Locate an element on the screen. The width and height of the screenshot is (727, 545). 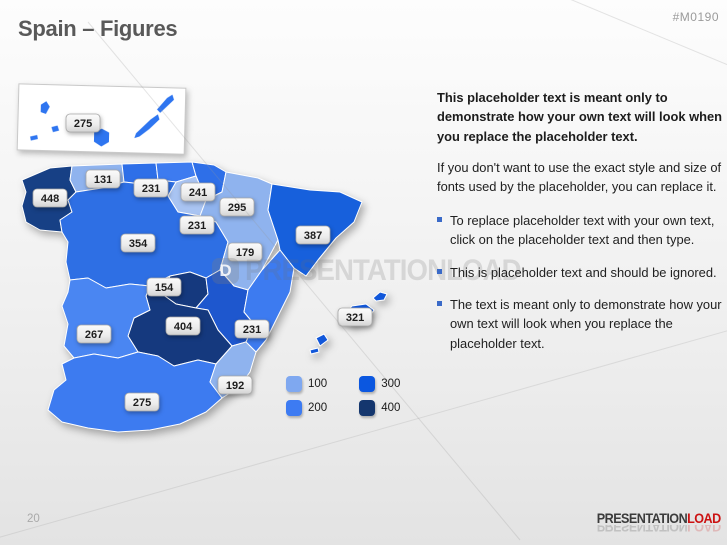
value-badge-basque: 241 is located at coordinates (198, 192).